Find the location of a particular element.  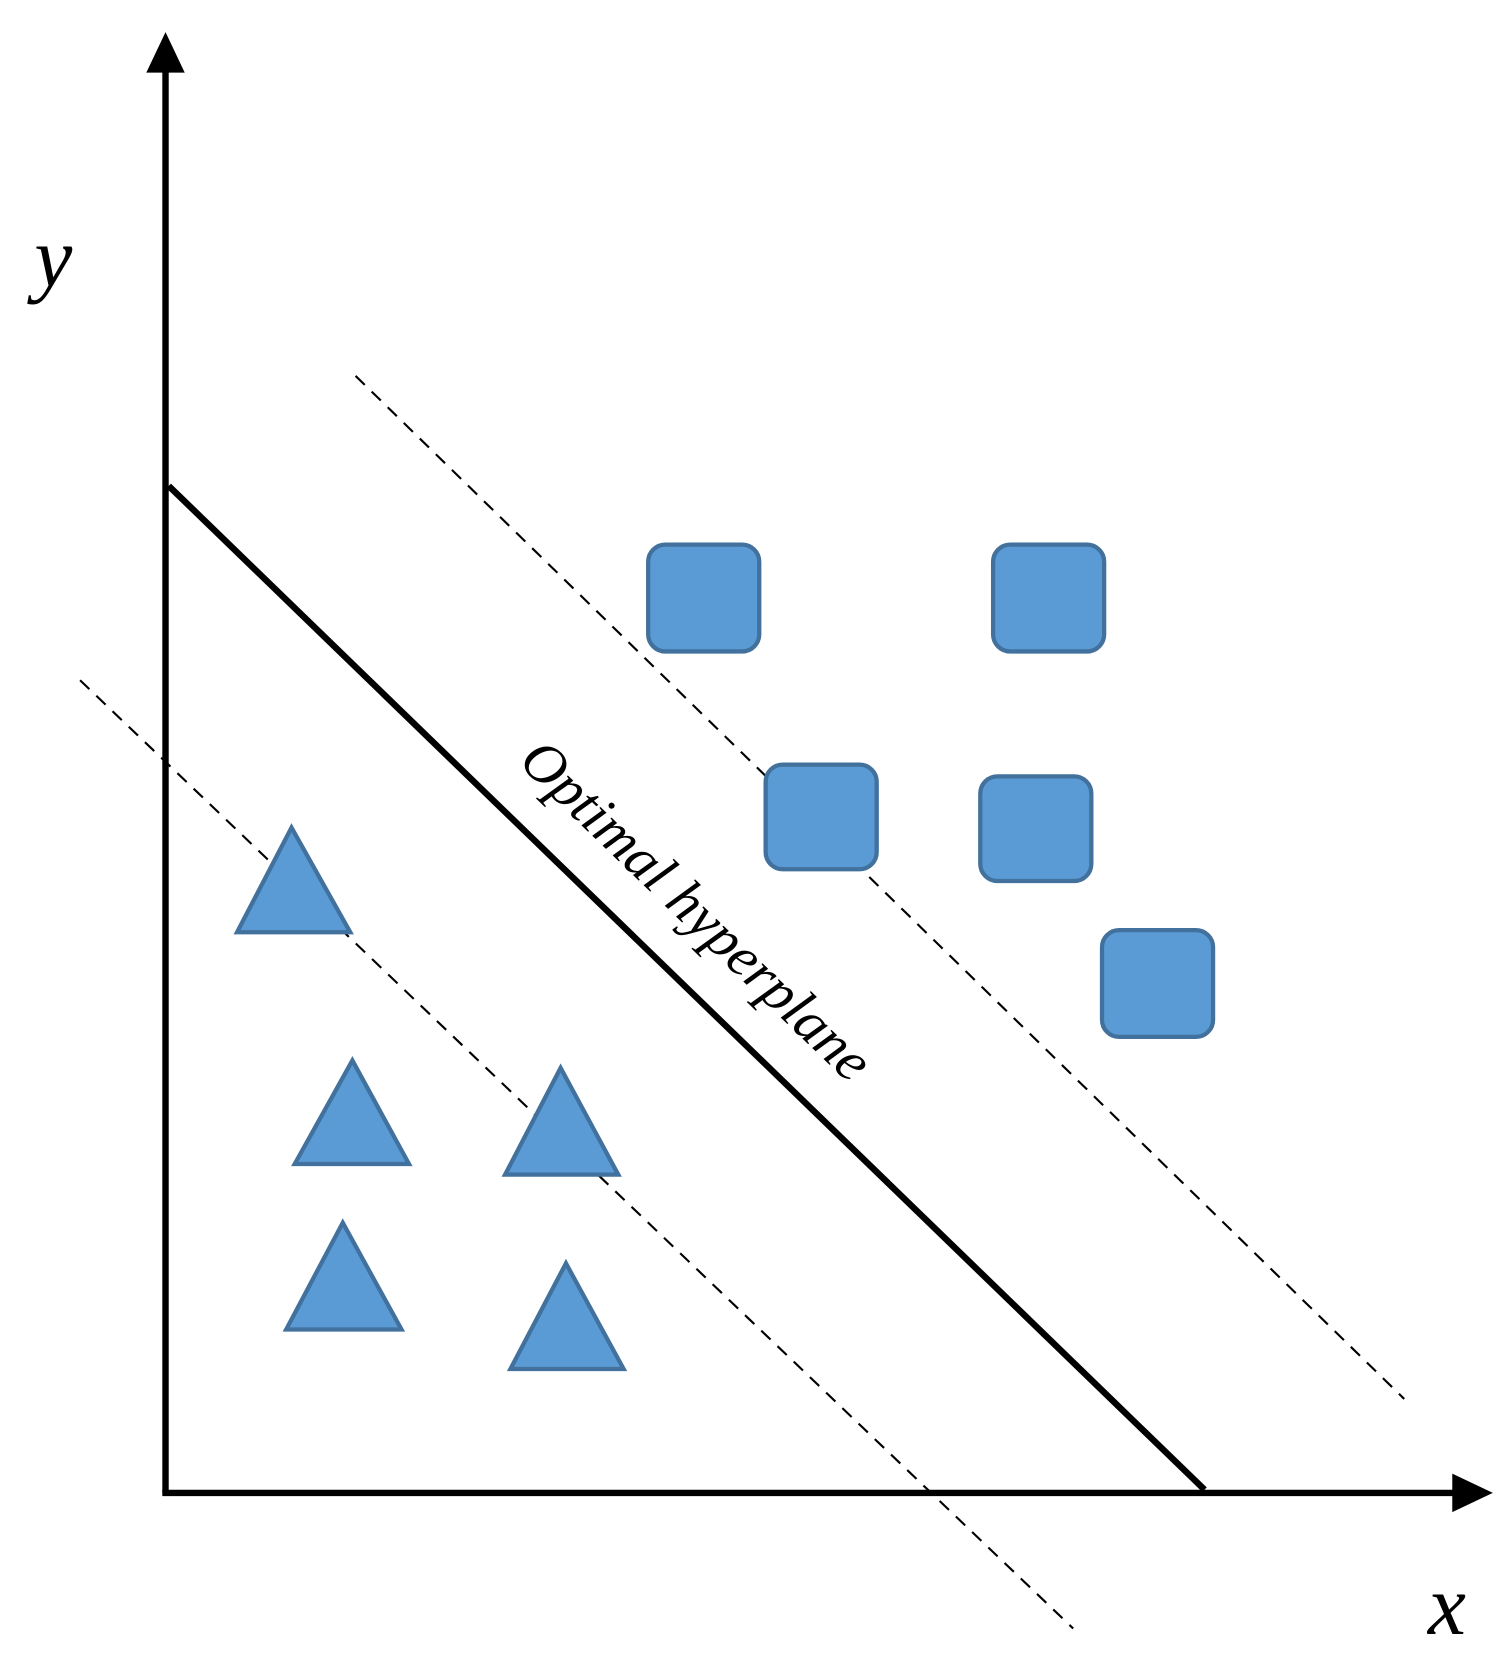

y-axis-label: y is located at coordinates (49, 258).